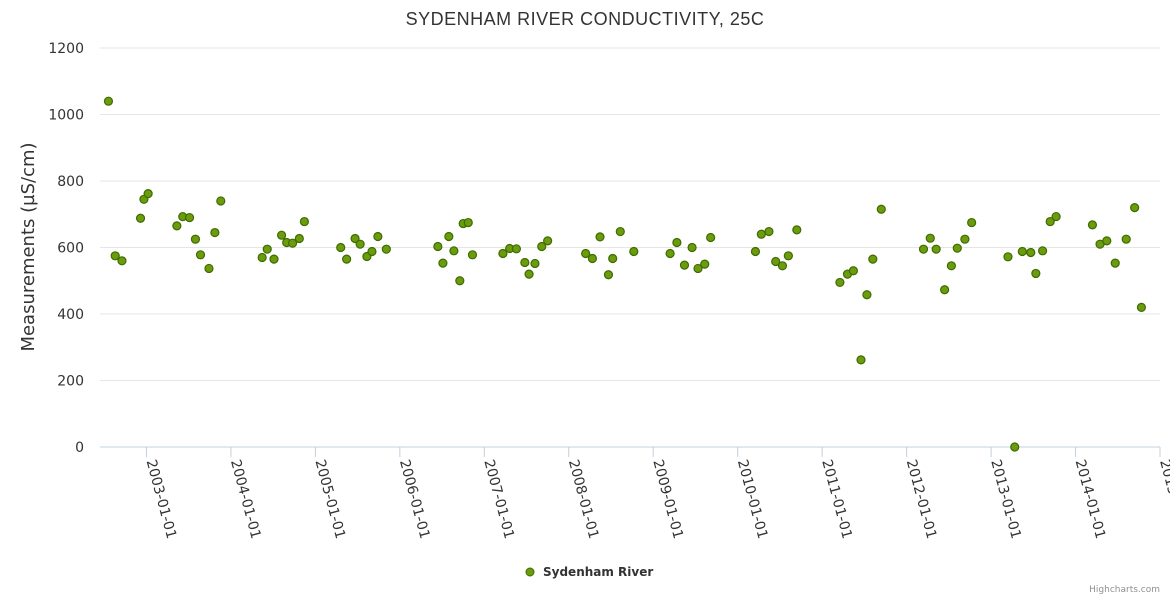  Describe the element at coordinates (79, 448) in the screenshot. I see `y-tick-label: 0` at that location.